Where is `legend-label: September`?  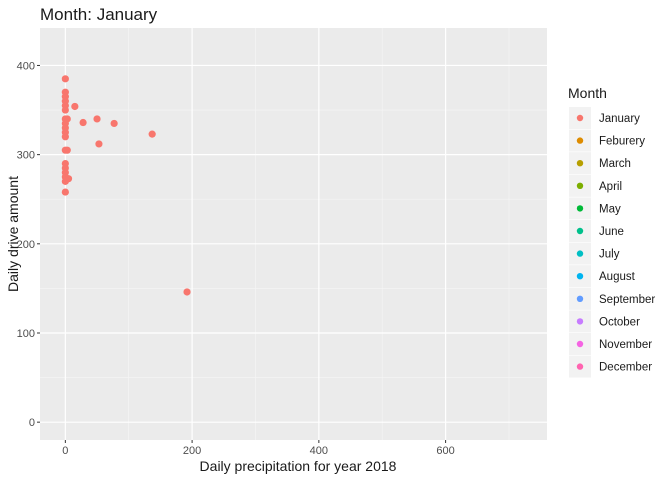 legend-label: September is located at coordinates (627, 300).